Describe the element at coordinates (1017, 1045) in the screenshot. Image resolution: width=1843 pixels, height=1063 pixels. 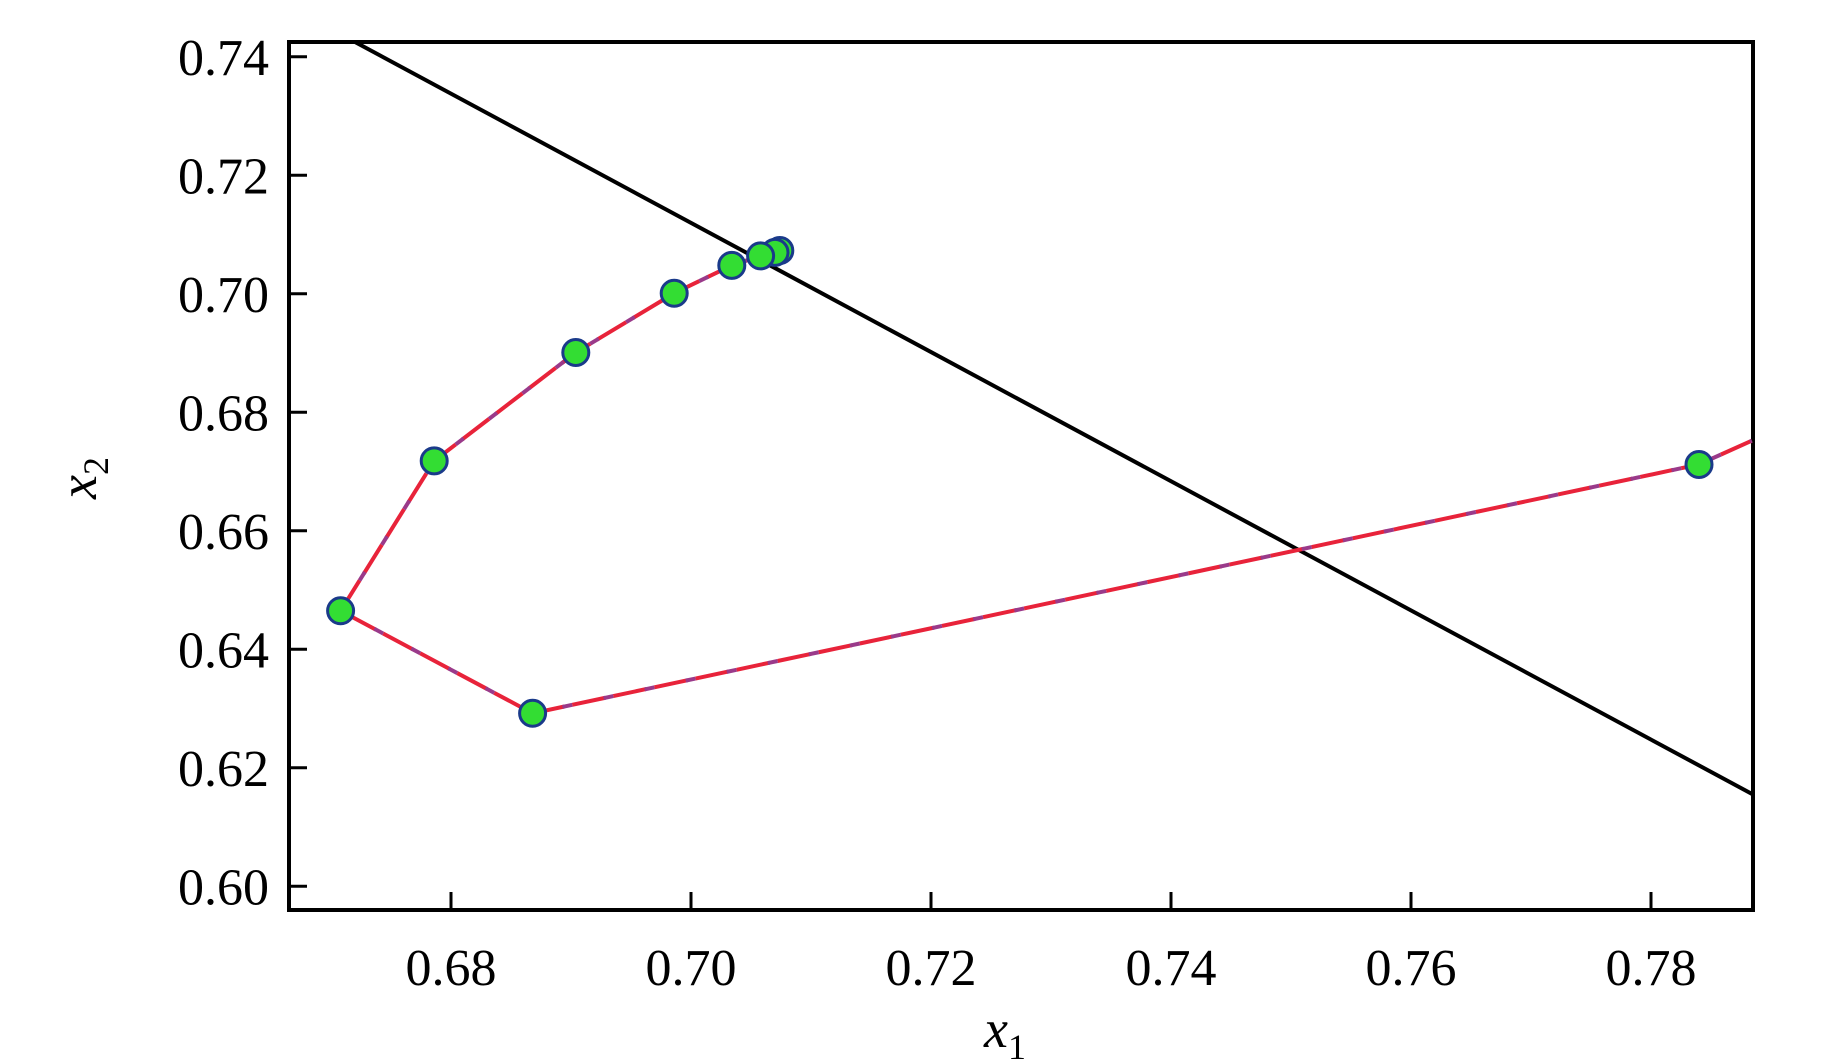
I see `x-axis-label-subscript: 1` at that location.